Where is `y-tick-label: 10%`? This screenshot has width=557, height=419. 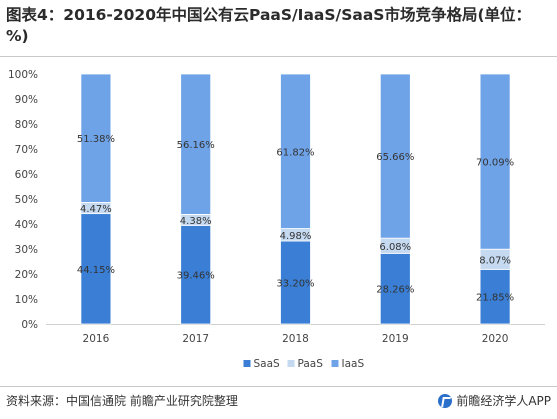
y-tick-label: 10% is located at coordinates (26, 300).